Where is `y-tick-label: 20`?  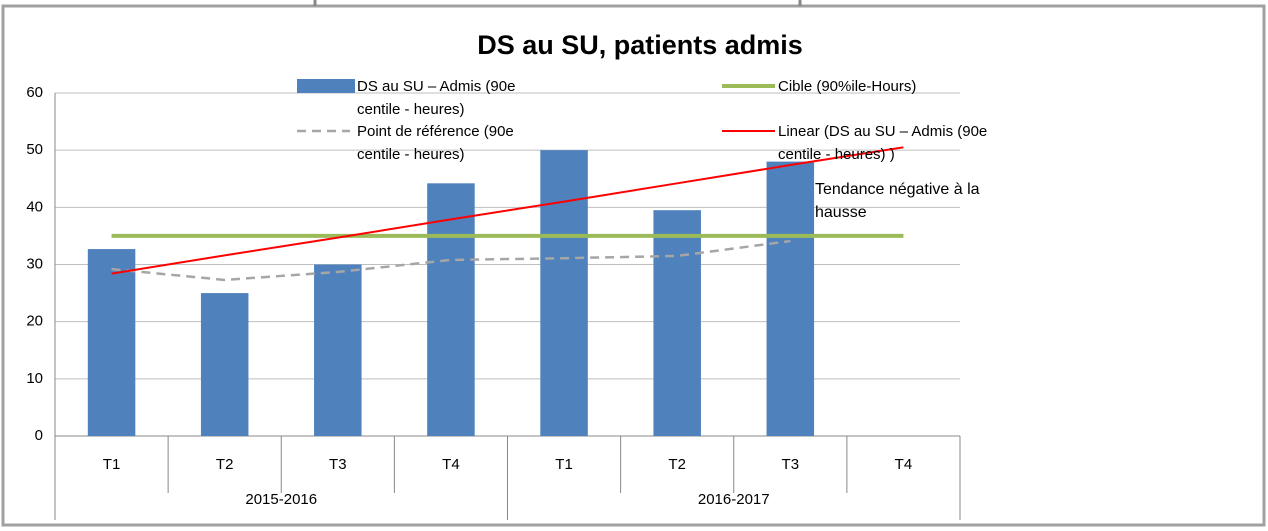 y-tick-label: 20 is located at coordinates (34, 321).